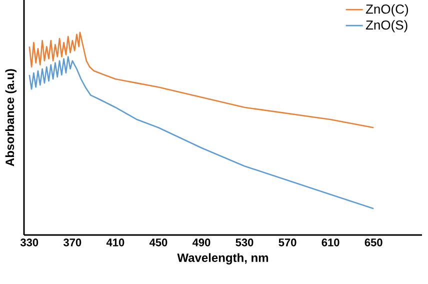  Describe the element at coordinates (373, 242) in the screenshot. I see `x-tick-label: 650` at that location.